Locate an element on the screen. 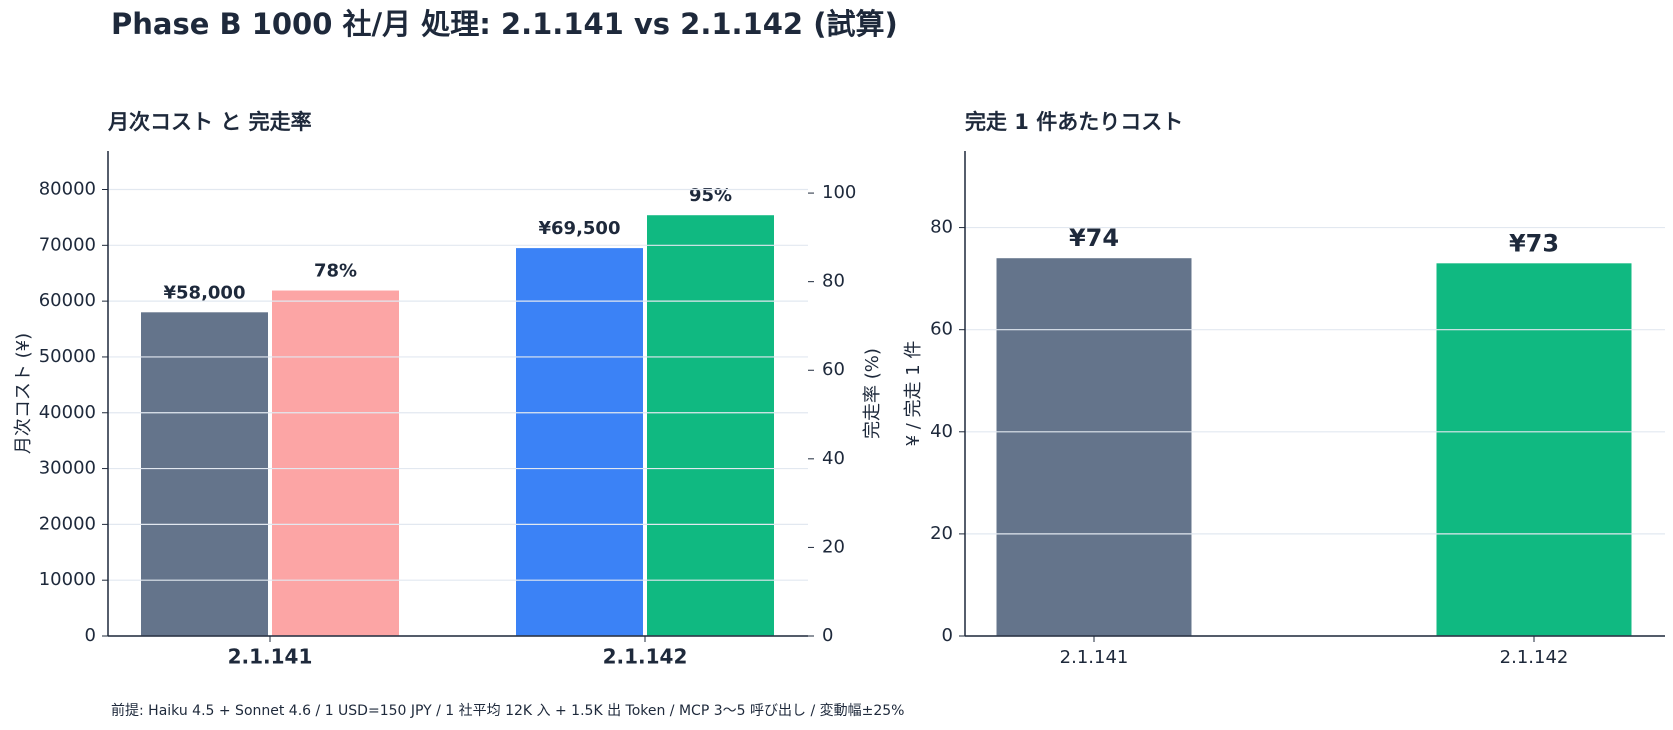 The image size is (1673, 730). y2-axis-label: 完走率 (%) is located at coordinates (872, 393).